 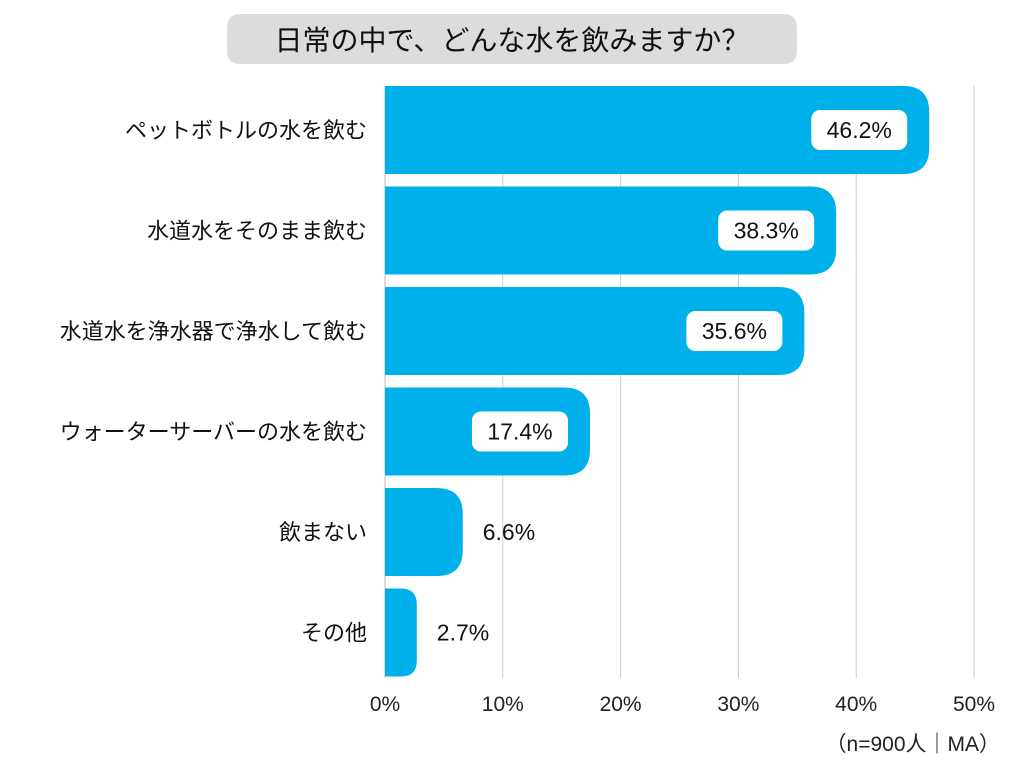 I want to click on category-label: ペットボトルの水を飲む, so click(x=246, y=131).